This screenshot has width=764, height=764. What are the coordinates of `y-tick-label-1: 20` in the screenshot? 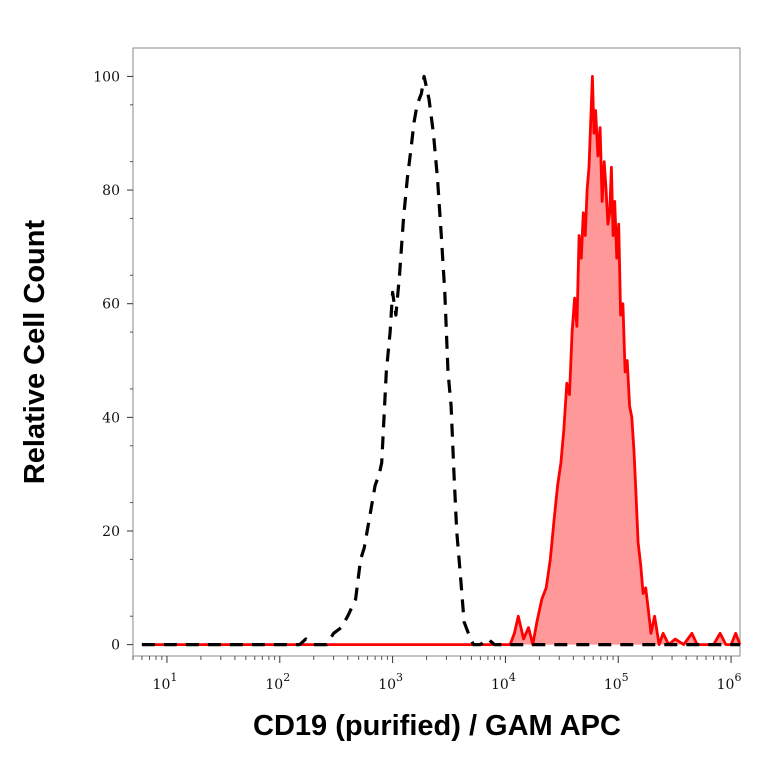 It's located at (111, 532).